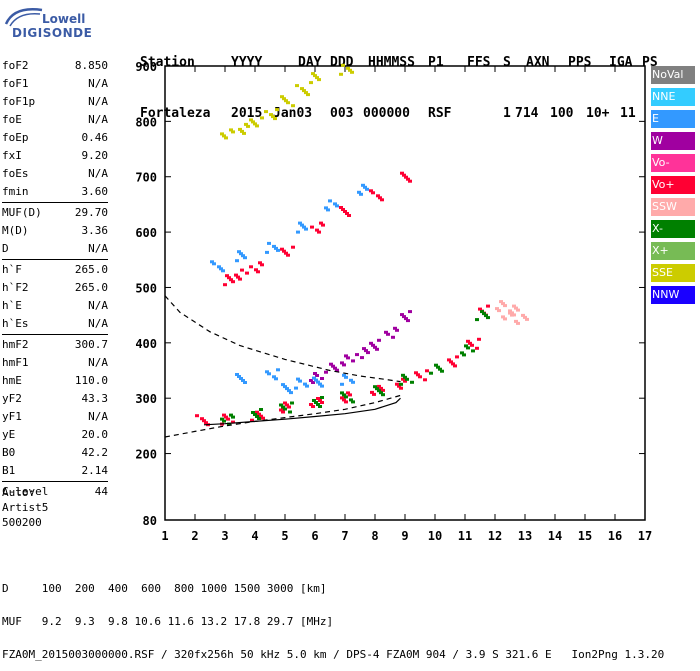  Describe the element at coordinates (55, 324) in the screenshot. I see `param-row: h`Es N/A` at that location.